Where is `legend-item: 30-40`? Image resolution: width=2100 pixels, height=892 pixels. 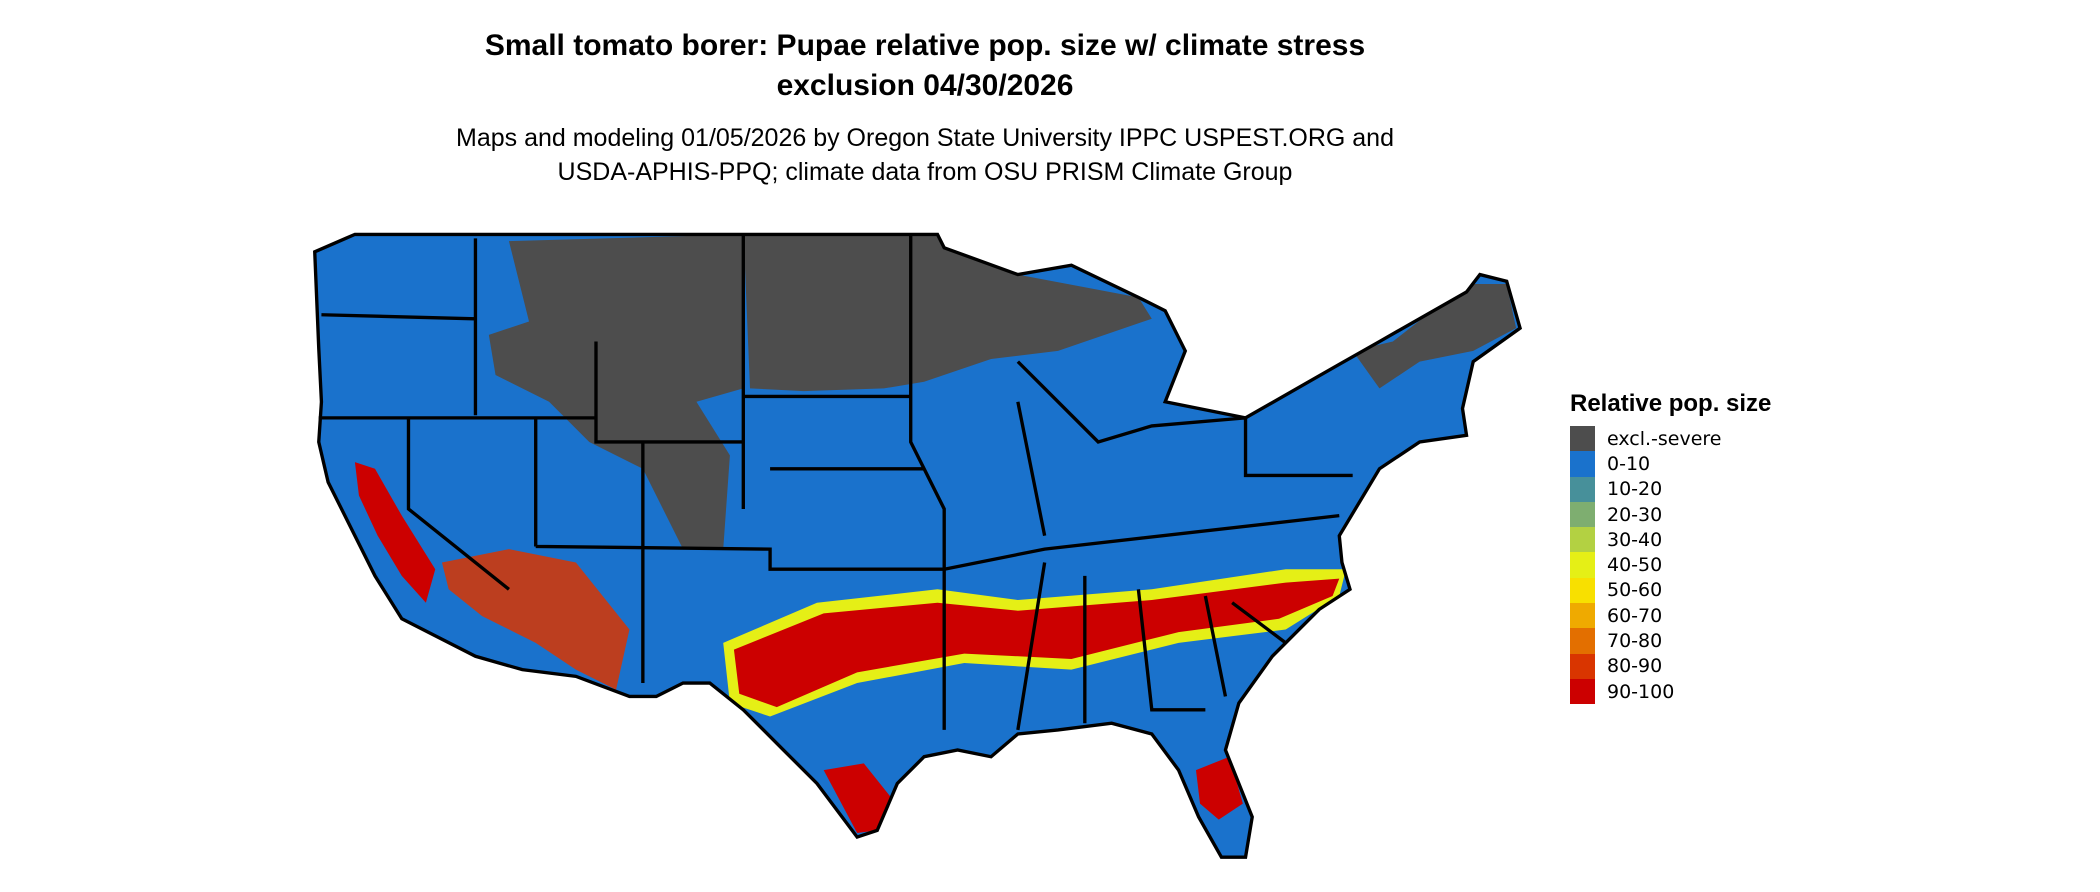 legend-item: 30-40 is located at coordinates (1670, 540).